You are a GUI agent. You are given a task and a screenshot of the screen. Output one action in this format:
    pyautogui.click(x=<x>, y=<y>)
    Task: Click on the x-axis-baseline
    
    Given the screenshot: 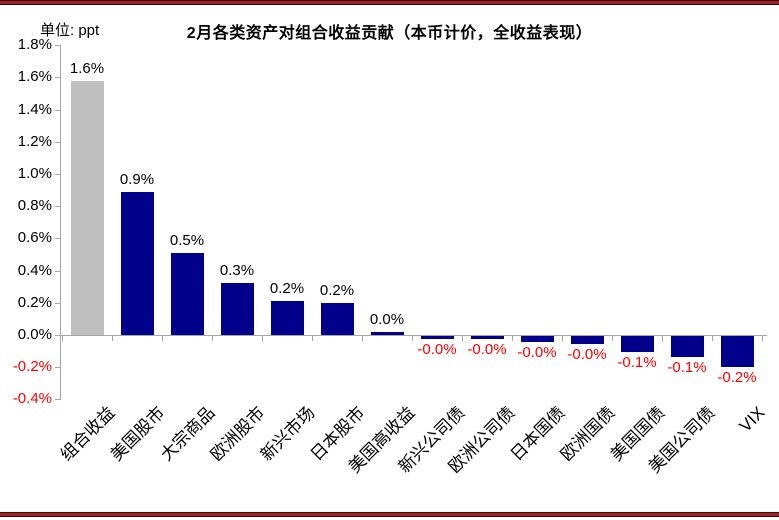 What is the action you would take?
    pyautogui.click(x=411, y=335)
    